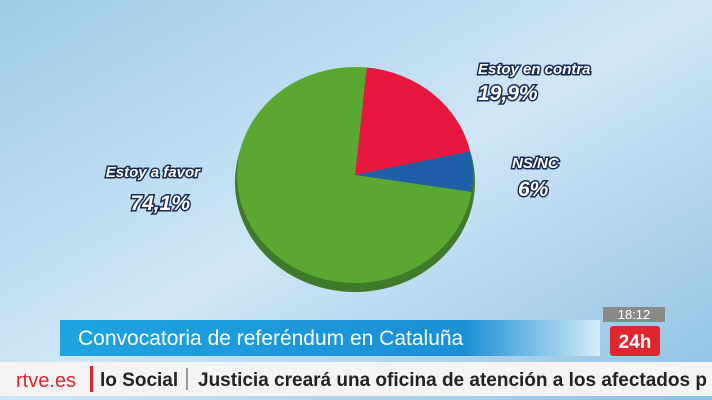 This screenshot has height=400, width=712. I want to click on ticker-bar, so click(356, 379).